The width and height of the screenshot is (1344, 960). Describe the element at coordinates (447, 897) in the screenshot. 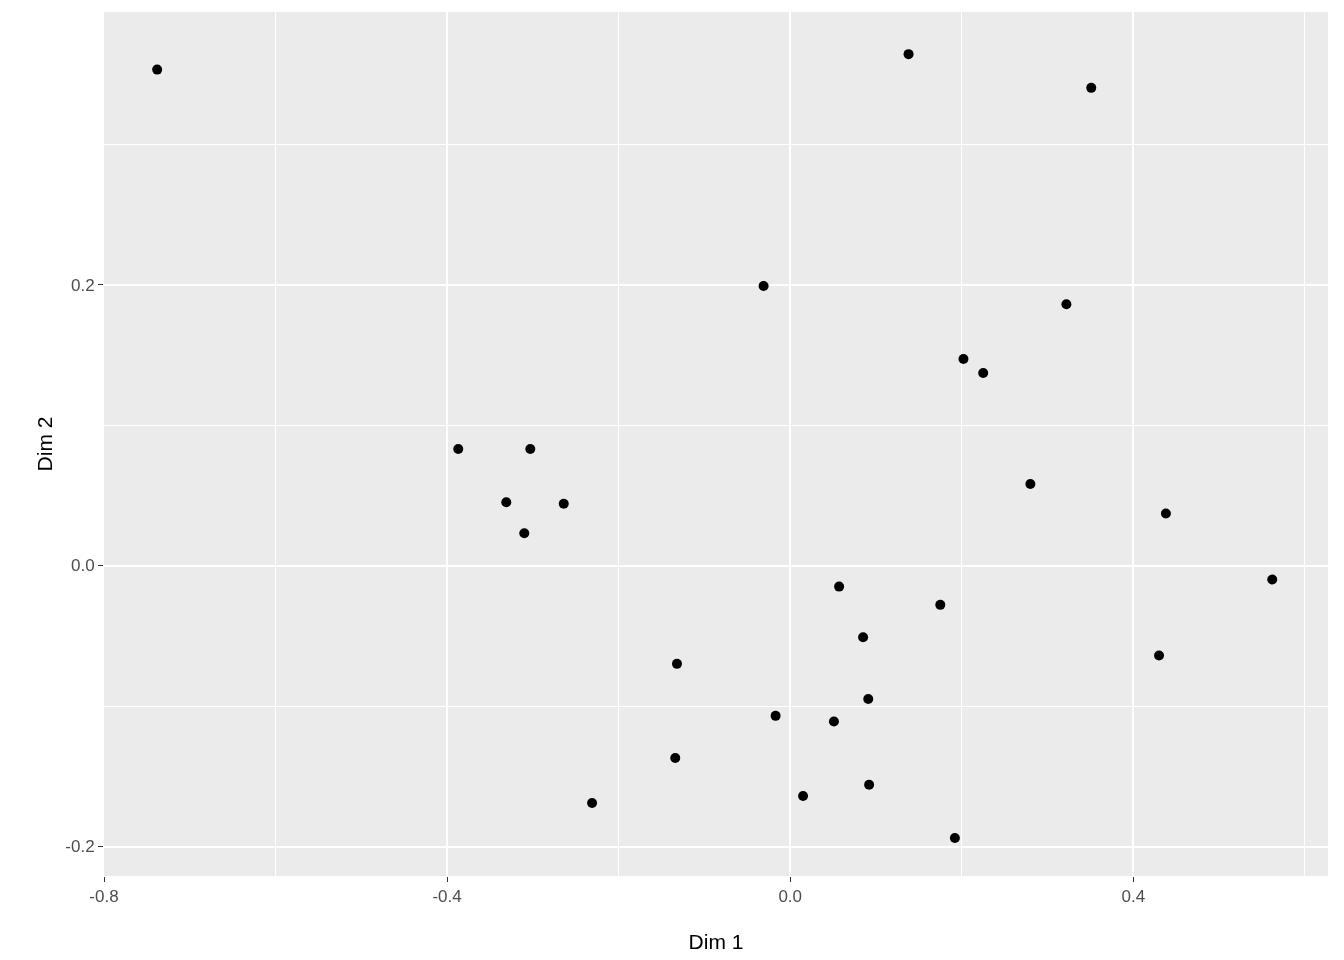

I see `x-tick-label: -0.4` at that location.